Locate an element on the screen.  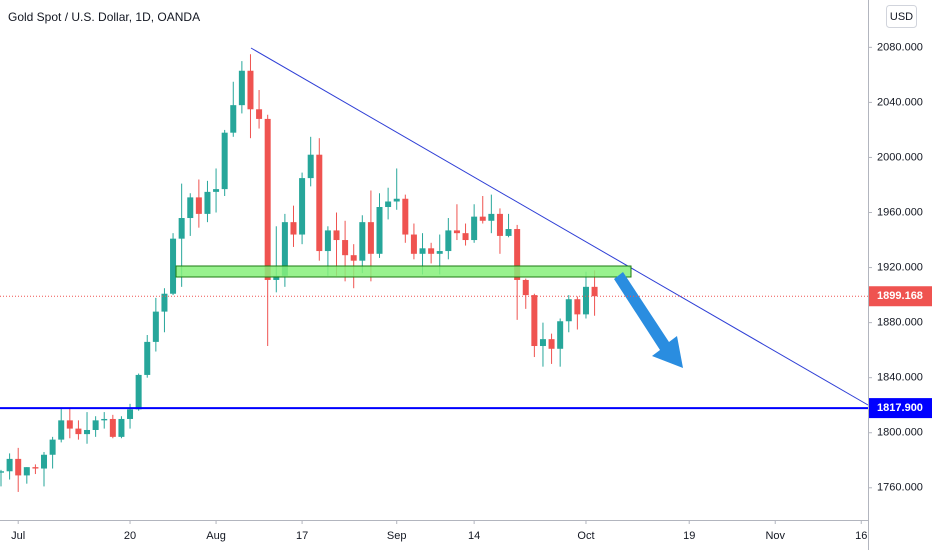
x-tick-label: 20 is located at coordinates (130, 536).